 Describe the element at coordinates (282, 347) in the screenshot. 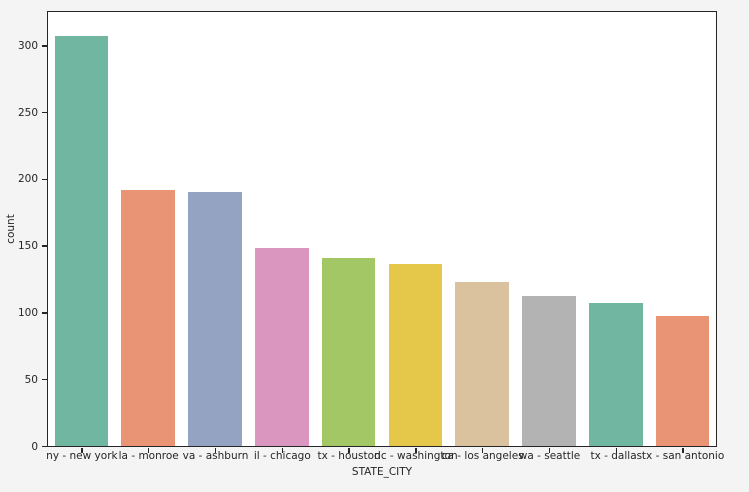

I see `bar-il-chicago` at that location.